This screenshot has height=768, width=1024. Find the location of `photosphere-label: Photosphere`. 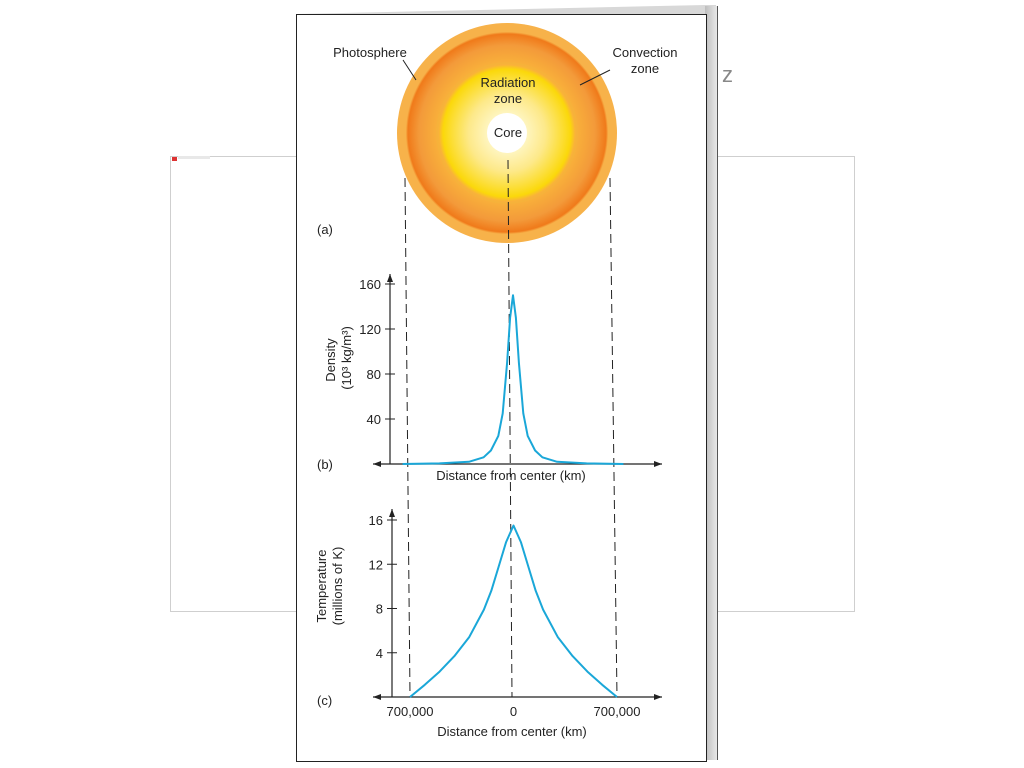

photosphere-label: Photosphere is located at coordinates (370, 52).